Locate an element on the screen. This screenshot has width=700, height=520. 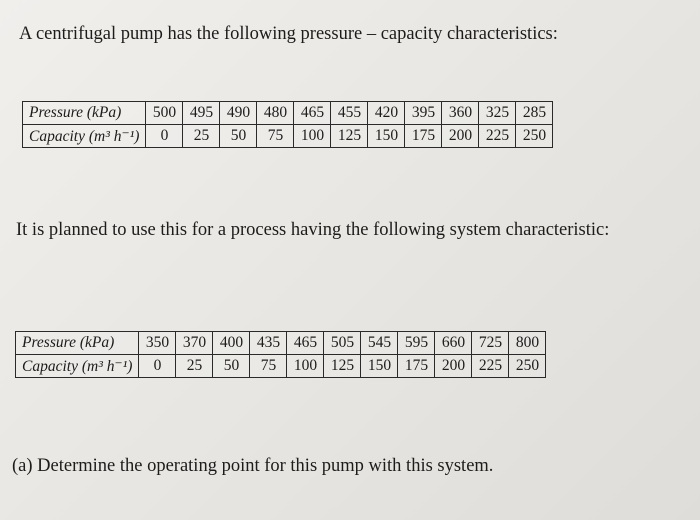
pressure-cell: 495 is located at coordinates (201, 113).